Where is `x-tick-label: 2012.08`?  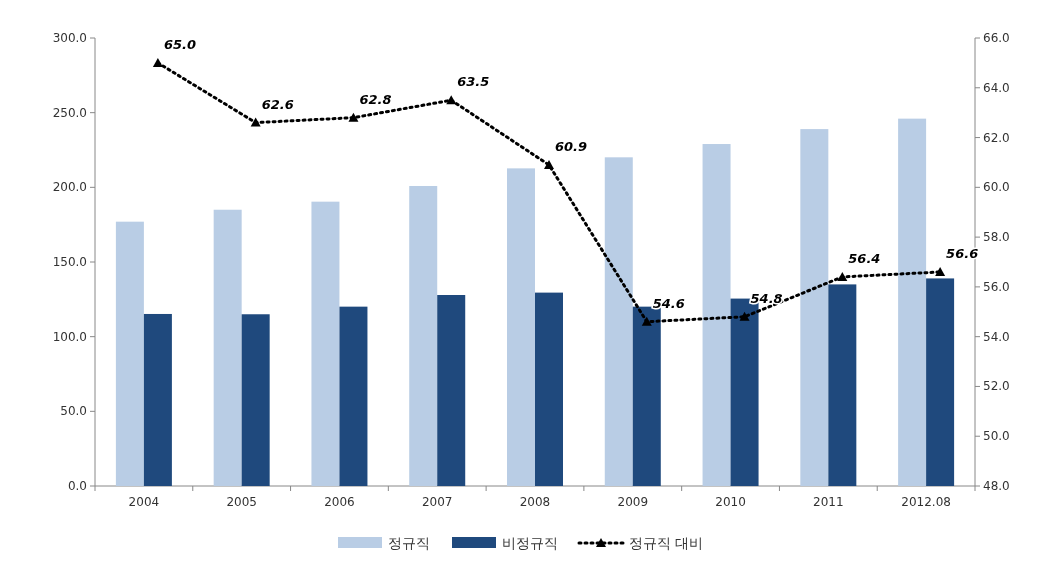
x-tick-label: 2012.08 is located at coordinates (926, 502).